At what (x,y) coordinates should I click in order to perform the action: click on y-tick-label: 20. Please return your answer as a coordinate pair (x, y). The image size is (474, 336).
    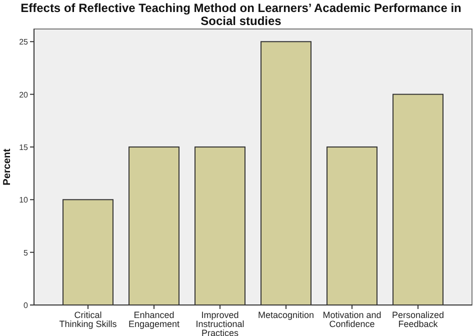
    Looking at the image, I should click on (24, 95).